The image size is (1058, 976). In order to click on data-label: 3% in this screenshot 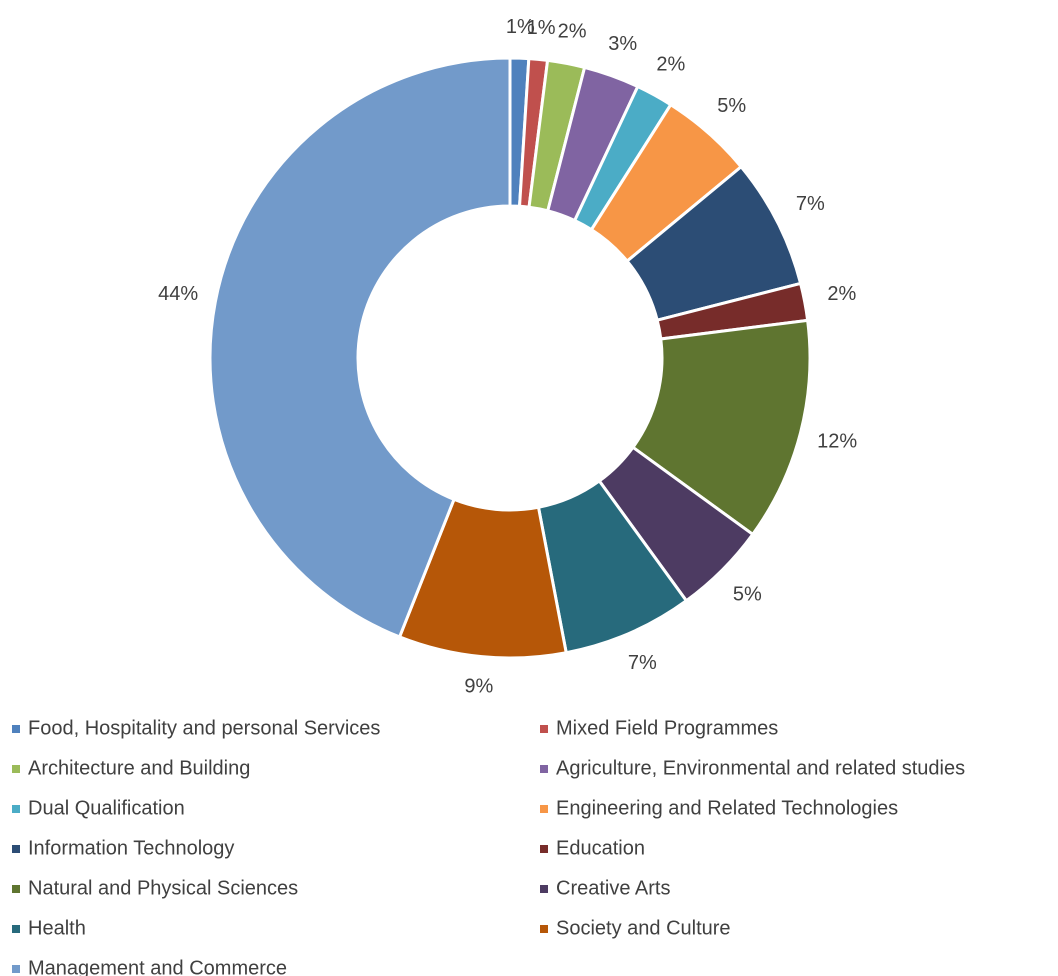, I will do `click(622, 44)`.